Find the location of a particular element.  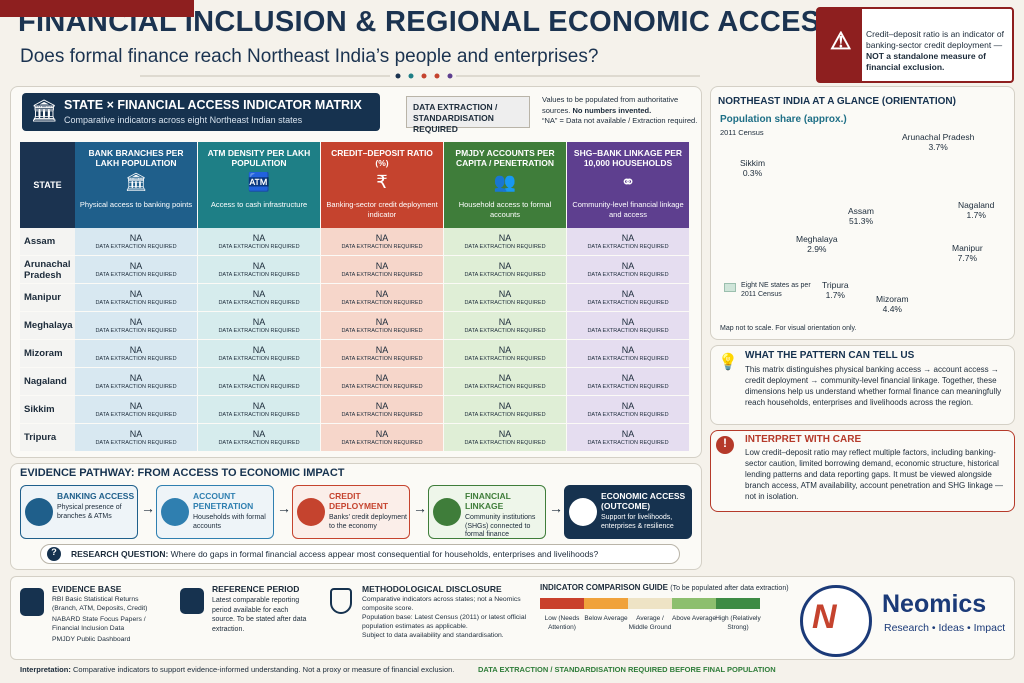

state-name: Mizoram is located at coordinates (47, 353).